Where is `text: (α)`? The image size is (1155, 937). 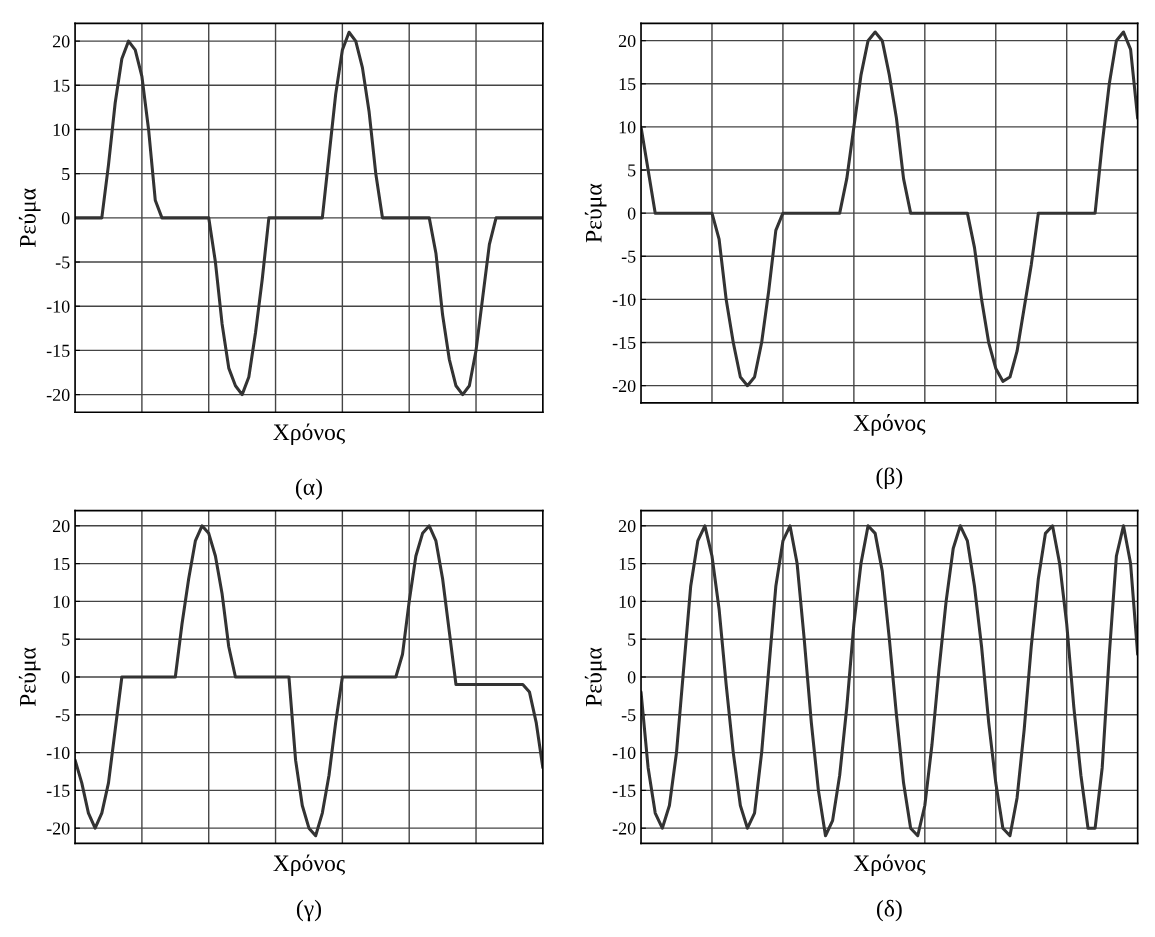
text: (α) is located at coordinates (308, 489).